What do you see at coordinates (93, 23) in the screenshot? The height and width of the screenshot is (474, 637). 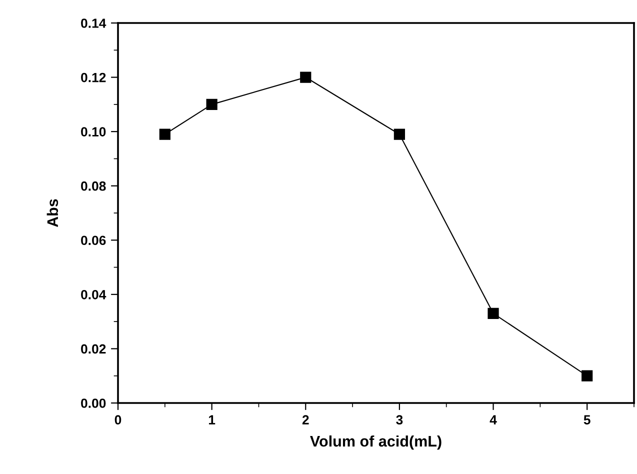 I see `y-tick-label: 0.14` at bounding box center [93, 23].